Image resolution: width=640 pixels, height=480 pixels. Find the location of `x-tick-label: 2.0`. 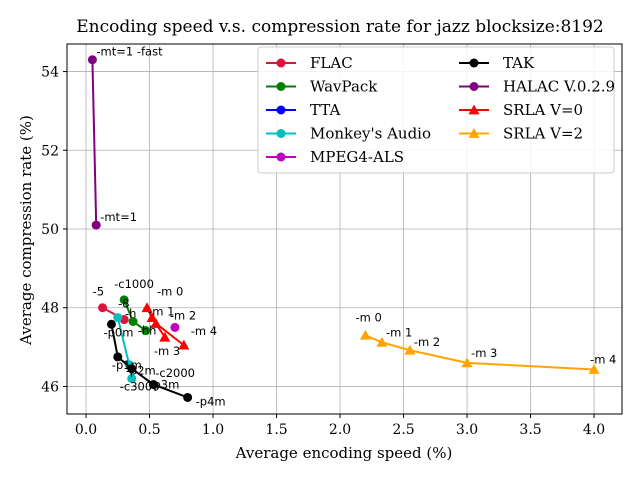

x-tick-label: 2.0 is located at coordinates (340, 430).